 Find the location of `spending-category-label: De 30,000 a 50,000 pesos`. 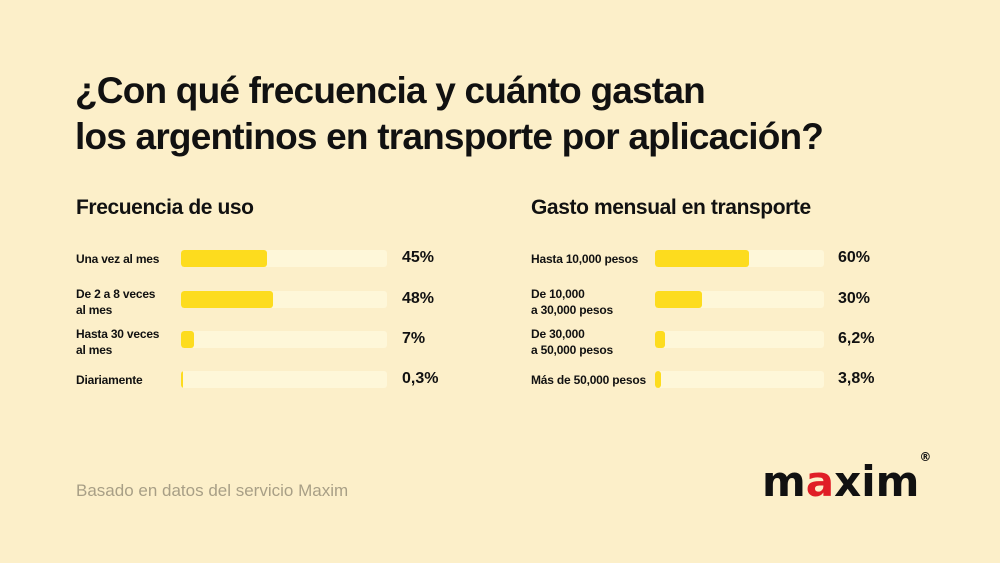

spending-category-label: De 30,000 a 50,000 pesos is located at coordinates (572, 342).